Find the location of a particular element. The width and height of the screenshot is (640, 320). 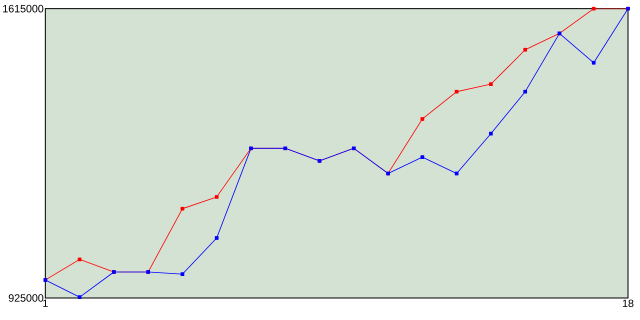

x-tick-label: 18 is located at coordinates (628, 304).